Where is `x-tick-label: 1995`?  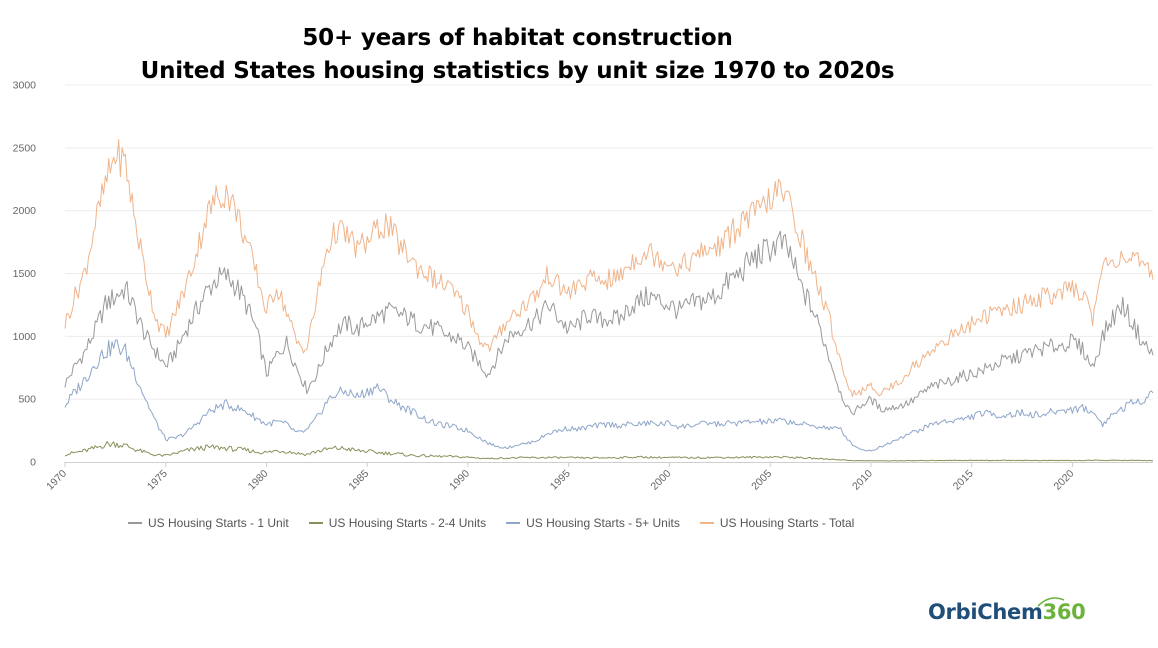 x-tick-label: 1995 is located at coordinates (560, 480).